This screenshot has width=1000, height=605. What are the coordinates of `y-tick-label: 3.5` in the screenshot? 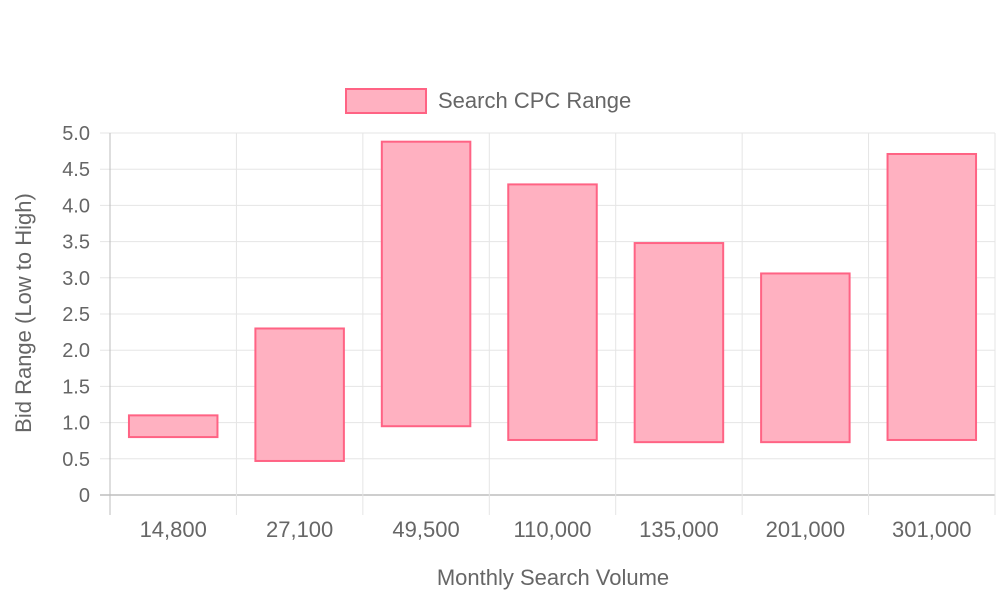 It's located at (76, 243).